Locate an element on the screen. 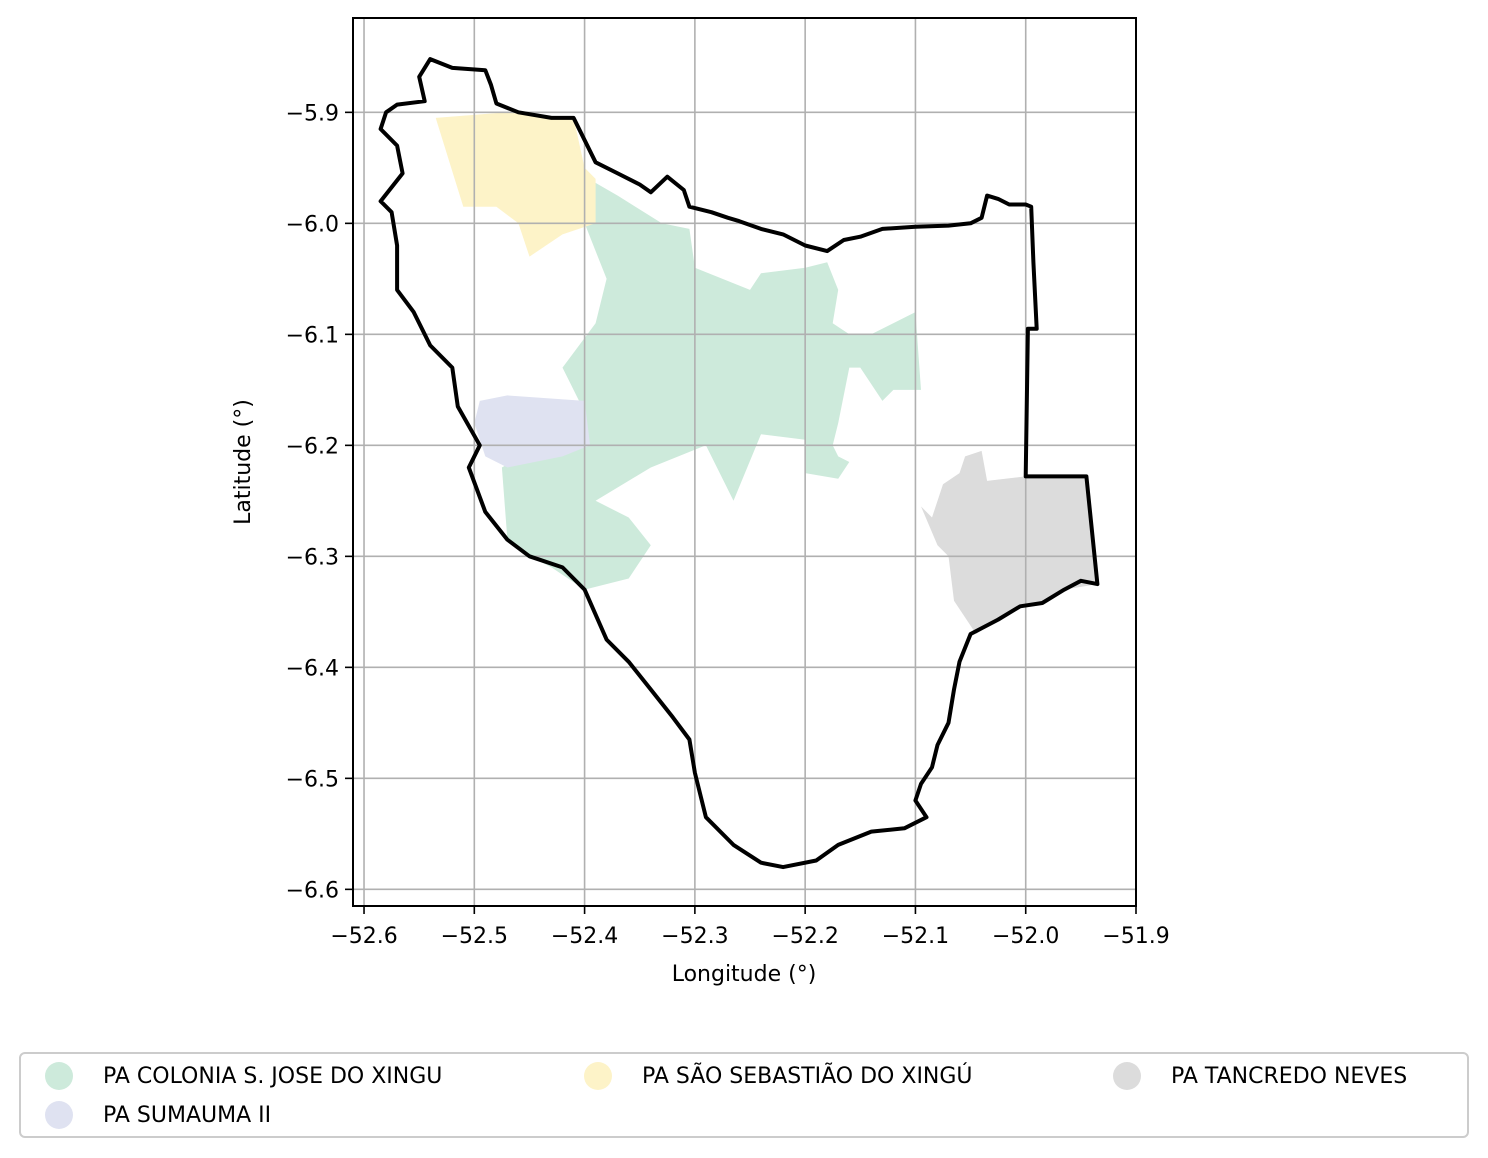 The width and height of the screenshot is (1488, 1158). y-tick-label: −6.6 is located at coordinates (312, 890).